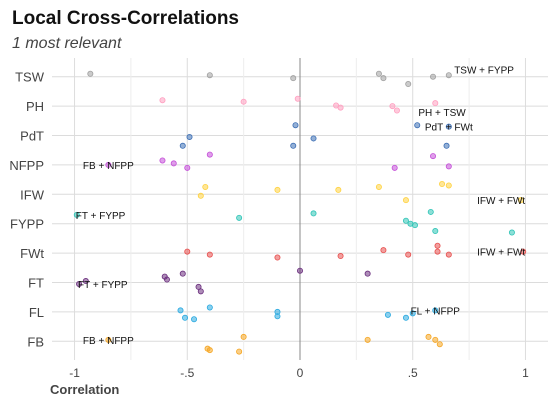 This screenshot has height=409, width=558. What do you see at coordinates (30, 77) in the screenshot?
I see `y-tick-label: TSW` at bounding box center [30, 77].